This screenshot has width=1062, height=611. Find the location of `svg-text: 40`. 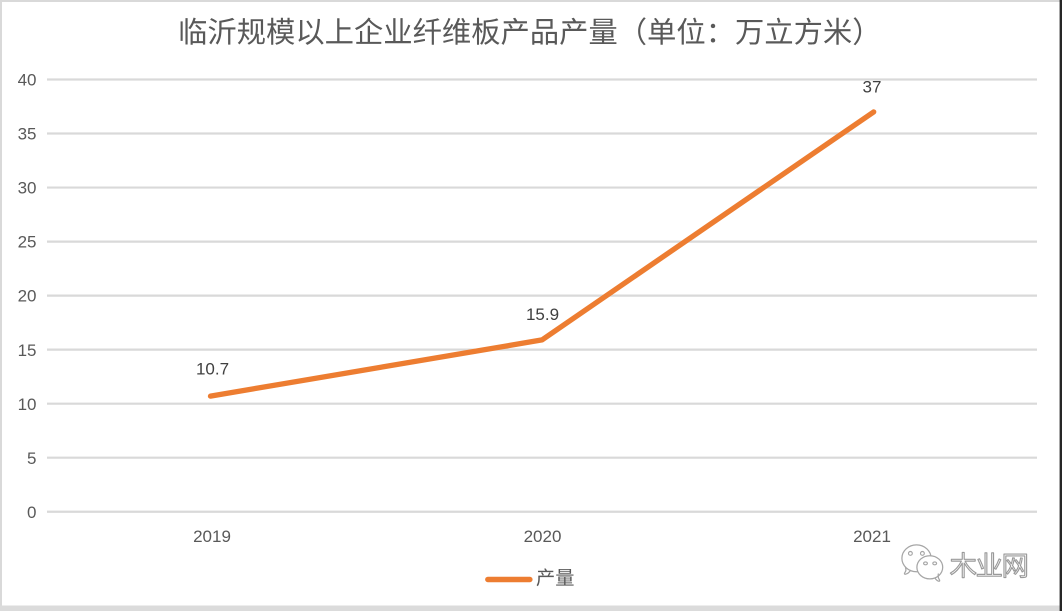

svg-text: 40 is located at coordinates (27, 80).